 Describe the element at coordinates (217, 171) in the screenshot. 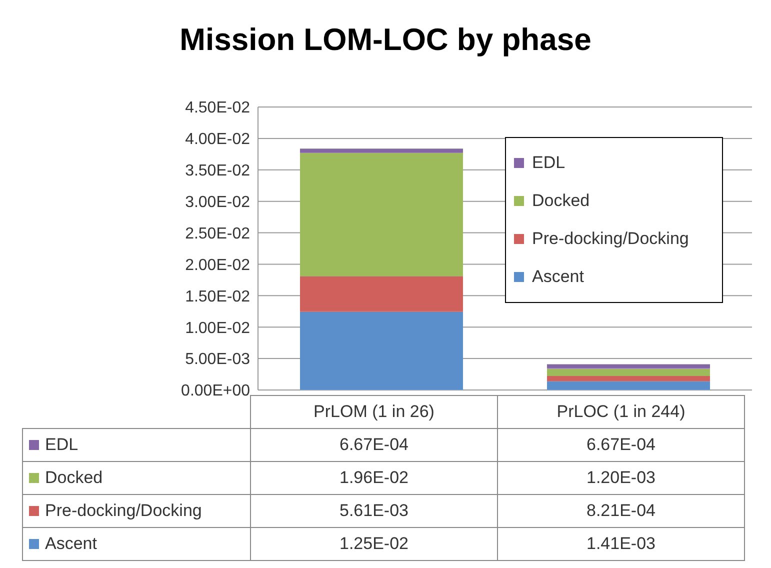

I see `y-tick-label: 3.50E-02` at that location.